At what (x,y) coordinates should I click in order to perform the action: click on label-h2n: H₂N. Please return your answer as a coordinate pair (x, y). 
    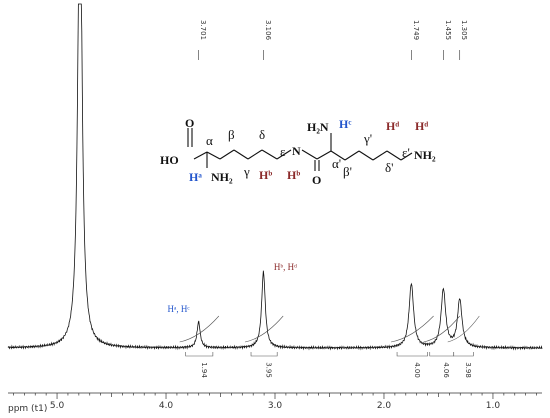
    Looking at the image, I should click on (318, 127).